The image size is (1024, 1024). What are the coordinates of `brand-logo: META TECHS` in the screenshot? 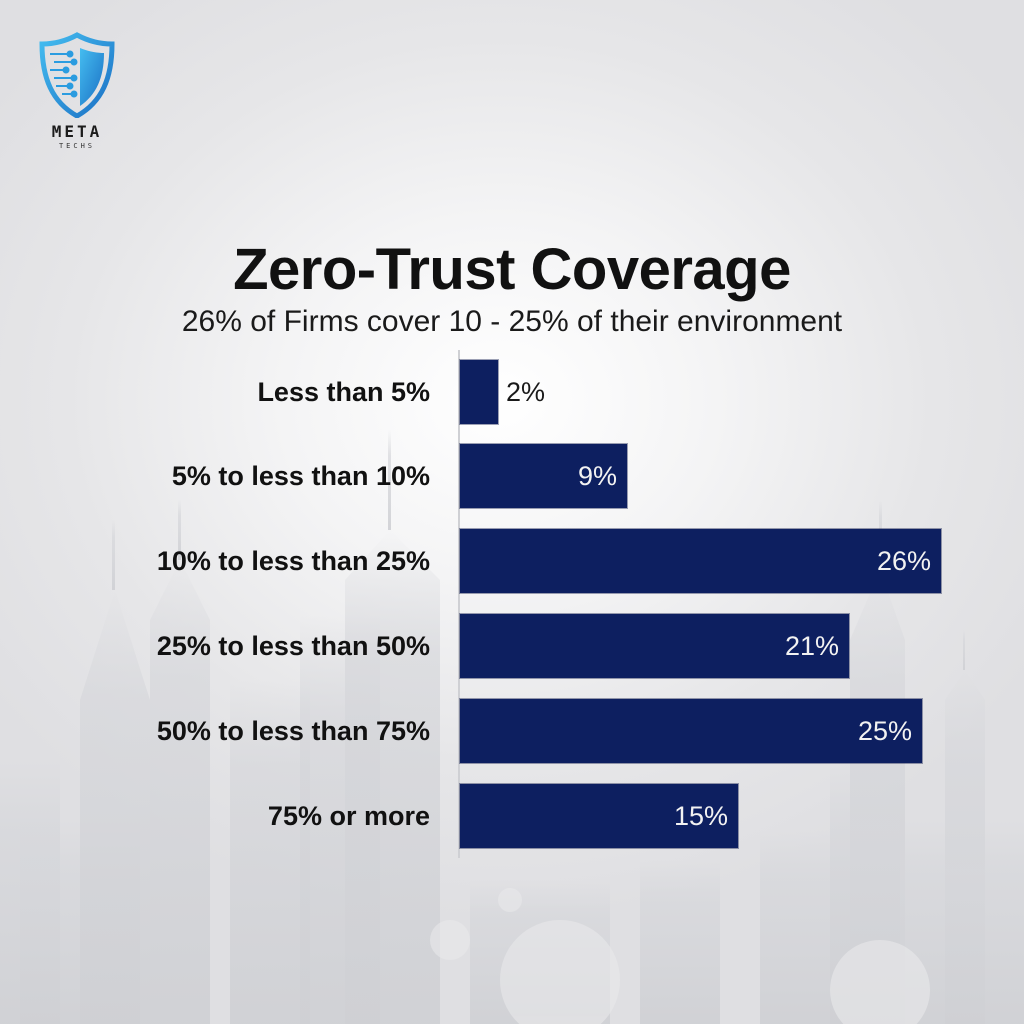 It's located at (77, 91).